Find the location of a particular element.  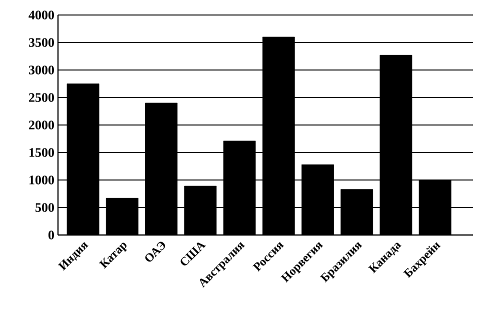

y-tick-label: 3000 is located at coordinates (41, 70).